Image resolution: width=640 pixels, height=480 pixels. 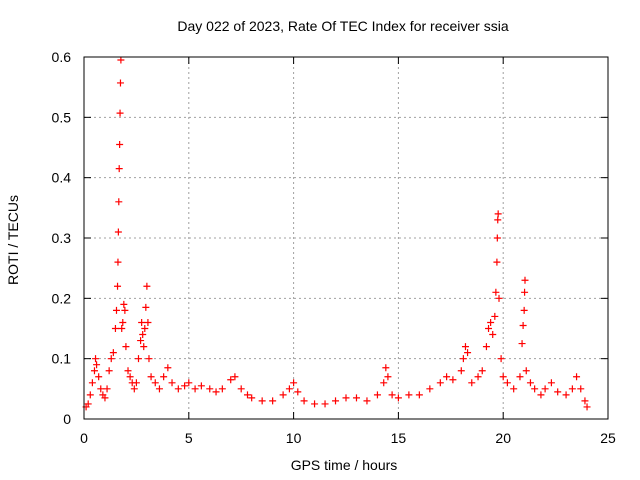 I want to click on y-tick-label: 0.4, so click(x=62, y=178).